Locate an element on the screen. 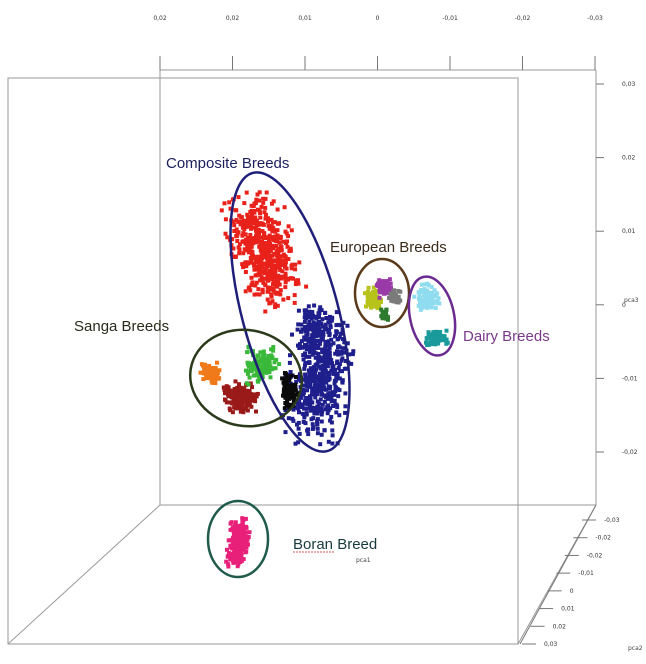 This screenshot has height=664, width=646. label-boran-breed: Boran Breed is located at coordinates (335, 544).